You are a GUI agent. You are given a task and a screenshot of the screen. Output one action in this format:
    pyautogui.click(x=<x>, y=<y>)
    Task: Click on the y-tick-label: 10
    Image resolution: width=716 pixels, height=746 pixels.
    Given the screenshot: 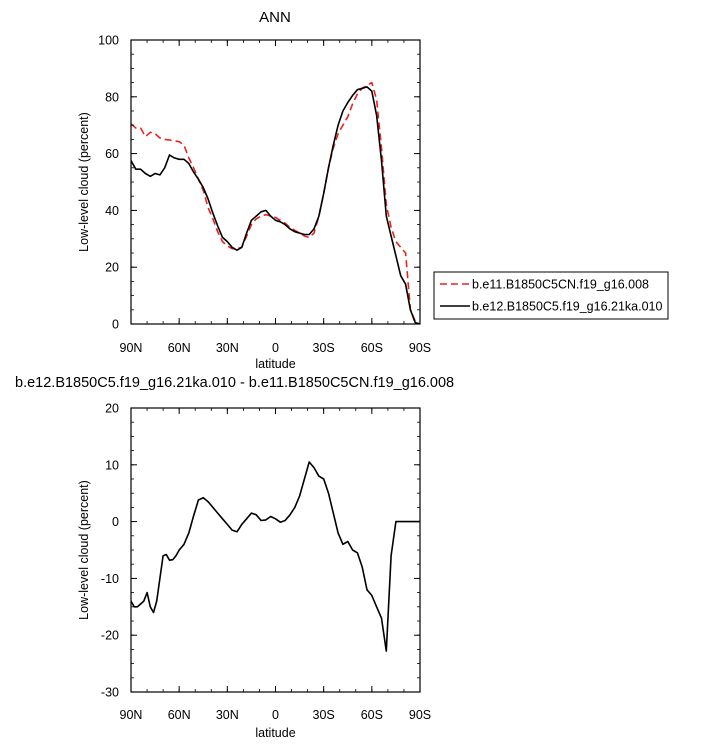 What is the action you would take?
    pyautogui.click(x=112, y=465)
    